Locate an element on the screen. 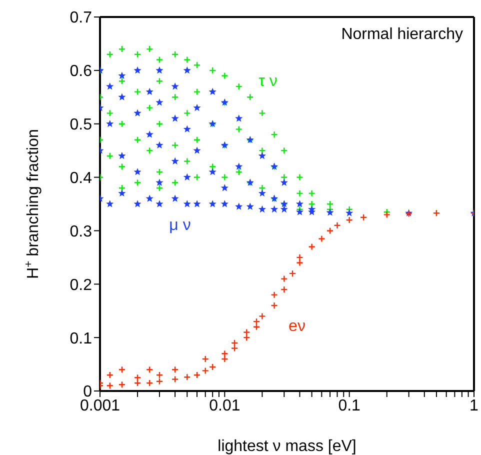 This screenshot has width=481, height=455. series-label: τ ν is located at coordinates (268, 82).